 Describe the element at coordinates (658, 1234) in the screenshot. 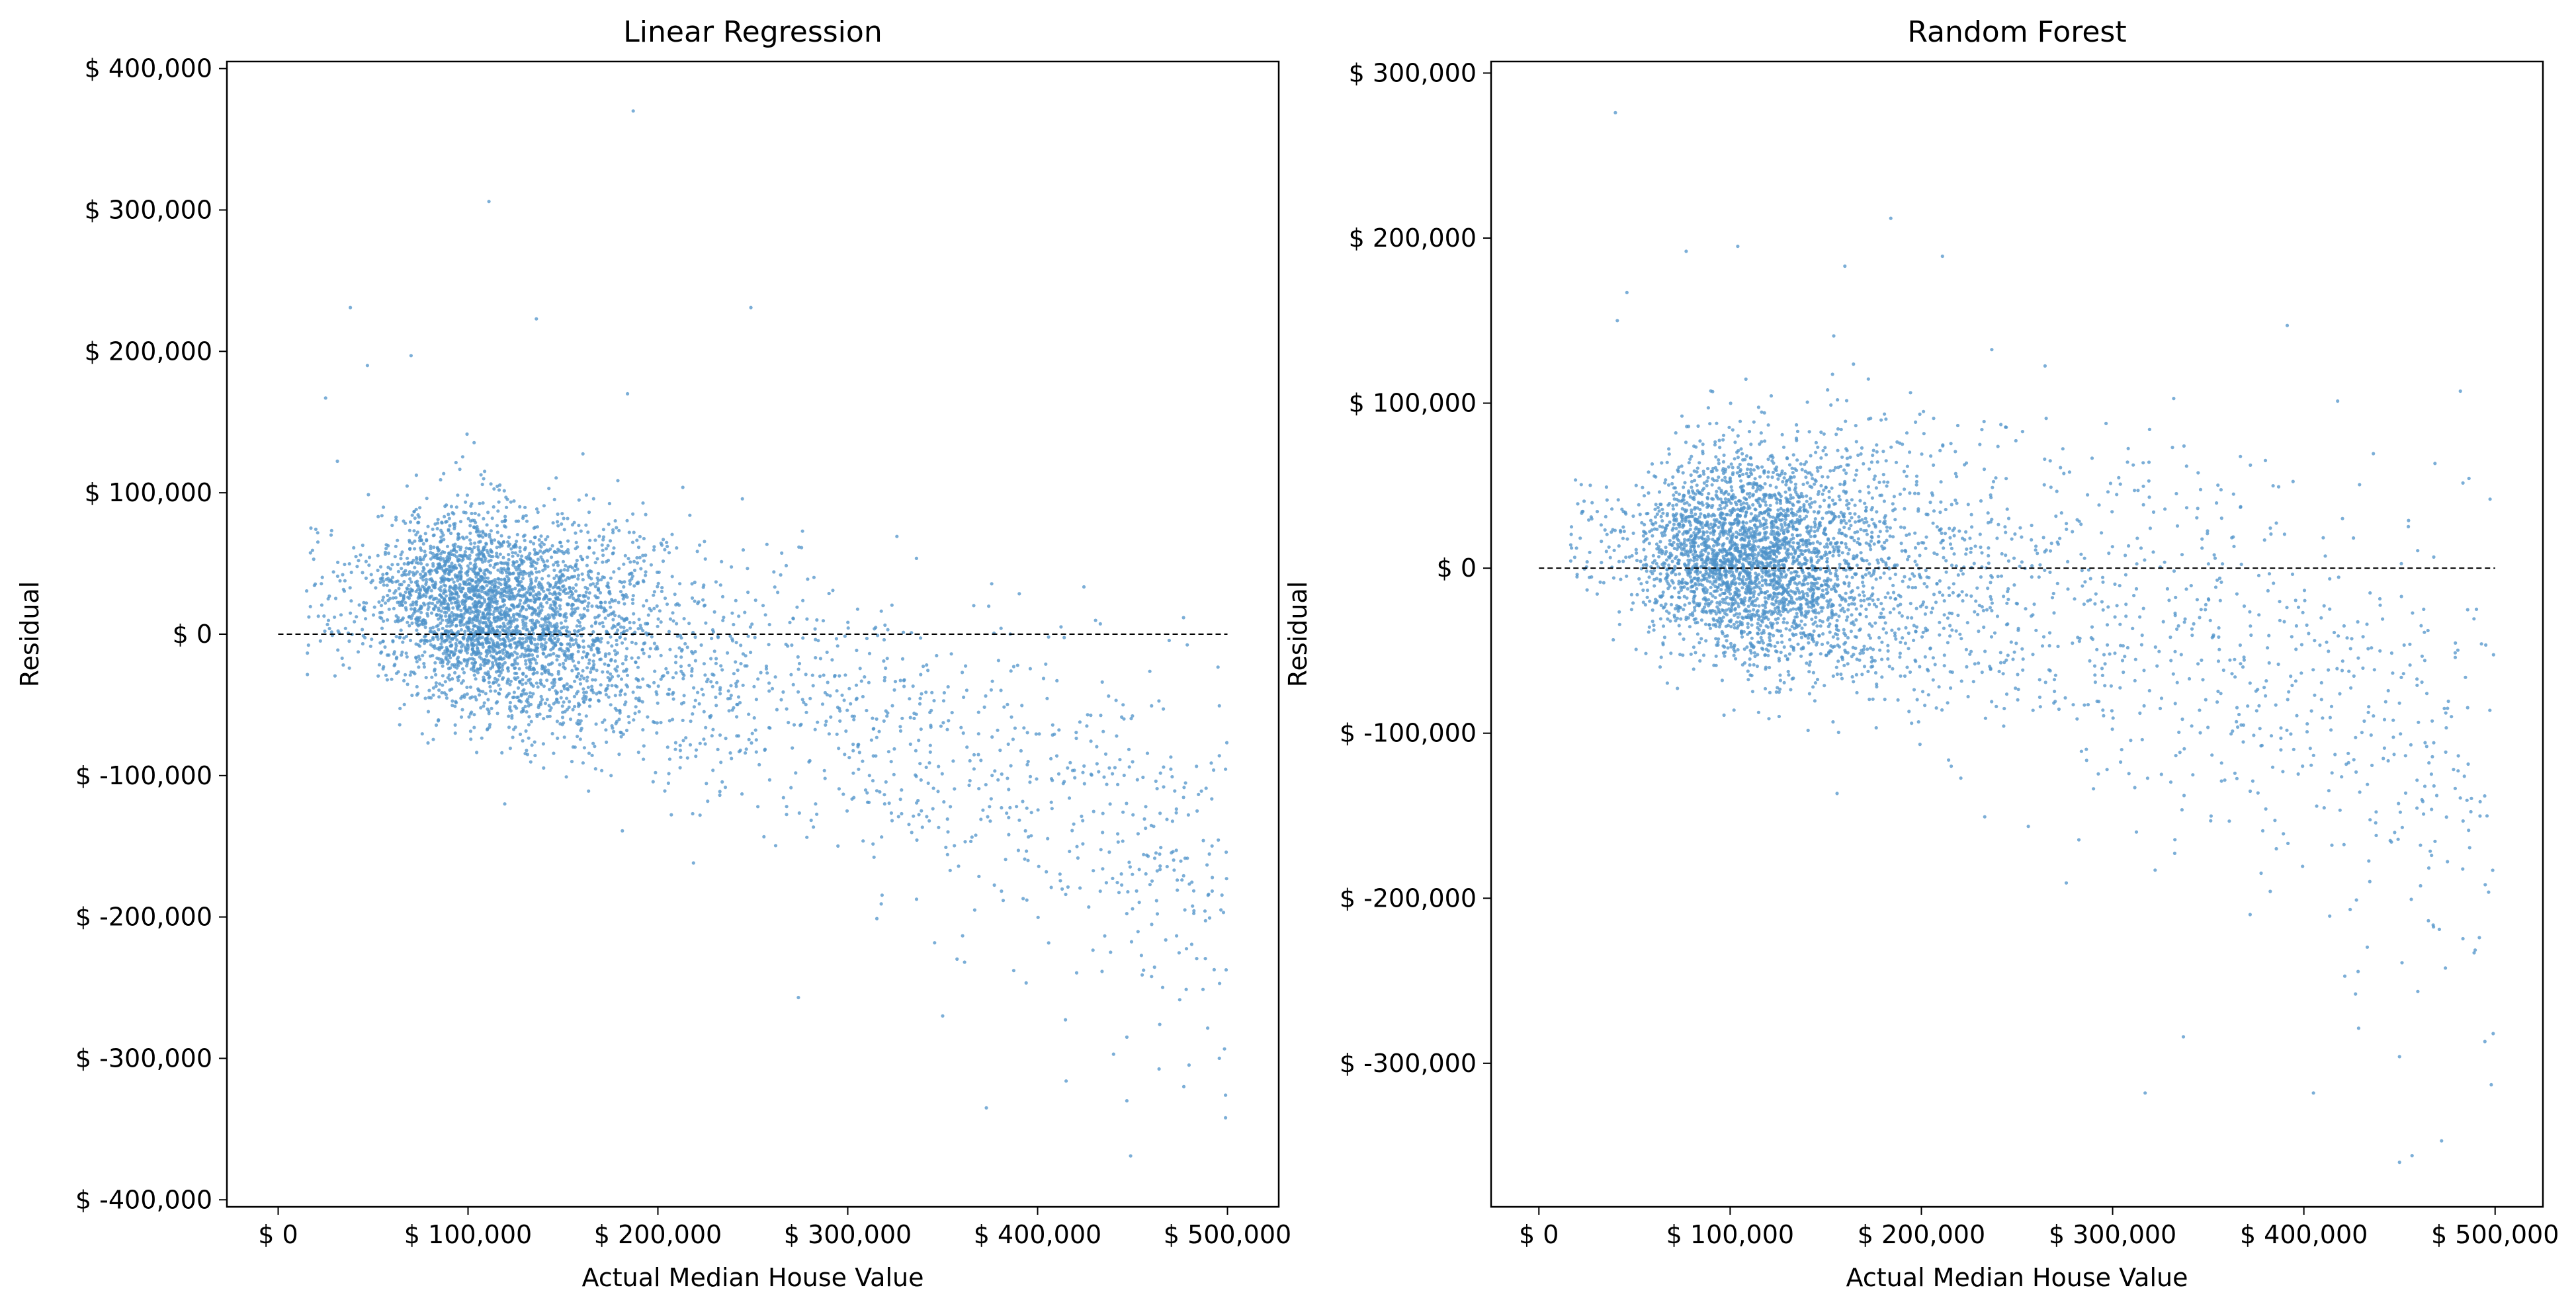

I see `x-tick-label: $ 200,000` at that location.